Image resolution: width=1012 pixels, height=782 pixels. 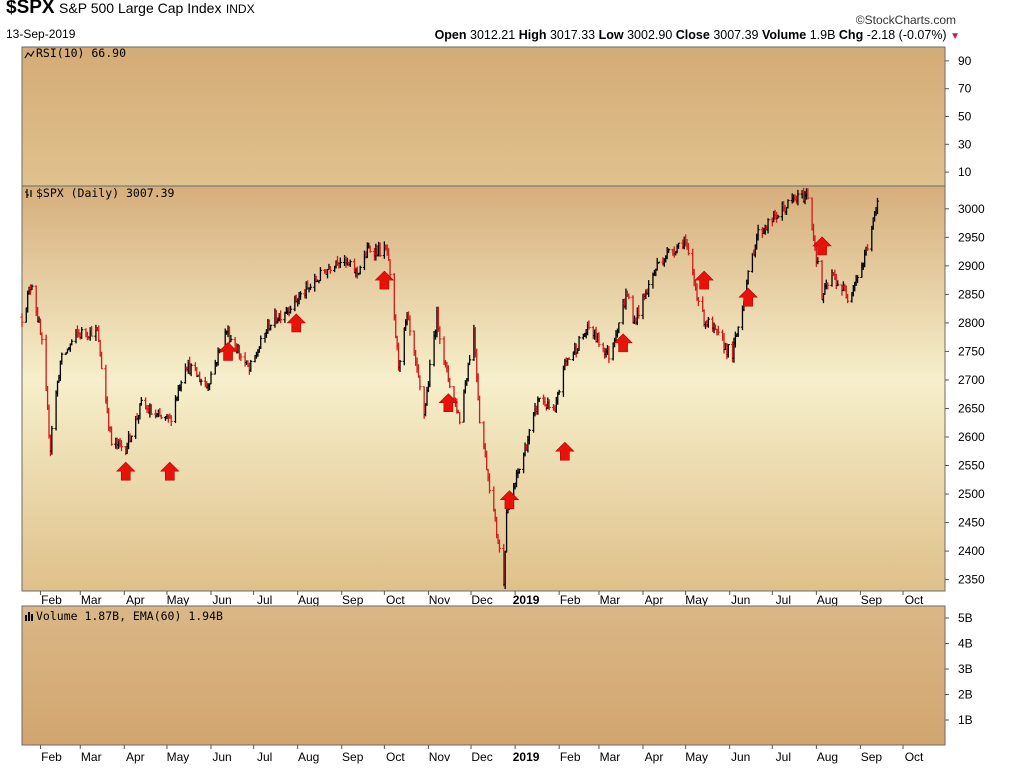 What do you see at coordinates (439, 600) in the screenshot?
I see `x-tick-label: Nov` at bounding box center [439, 600].